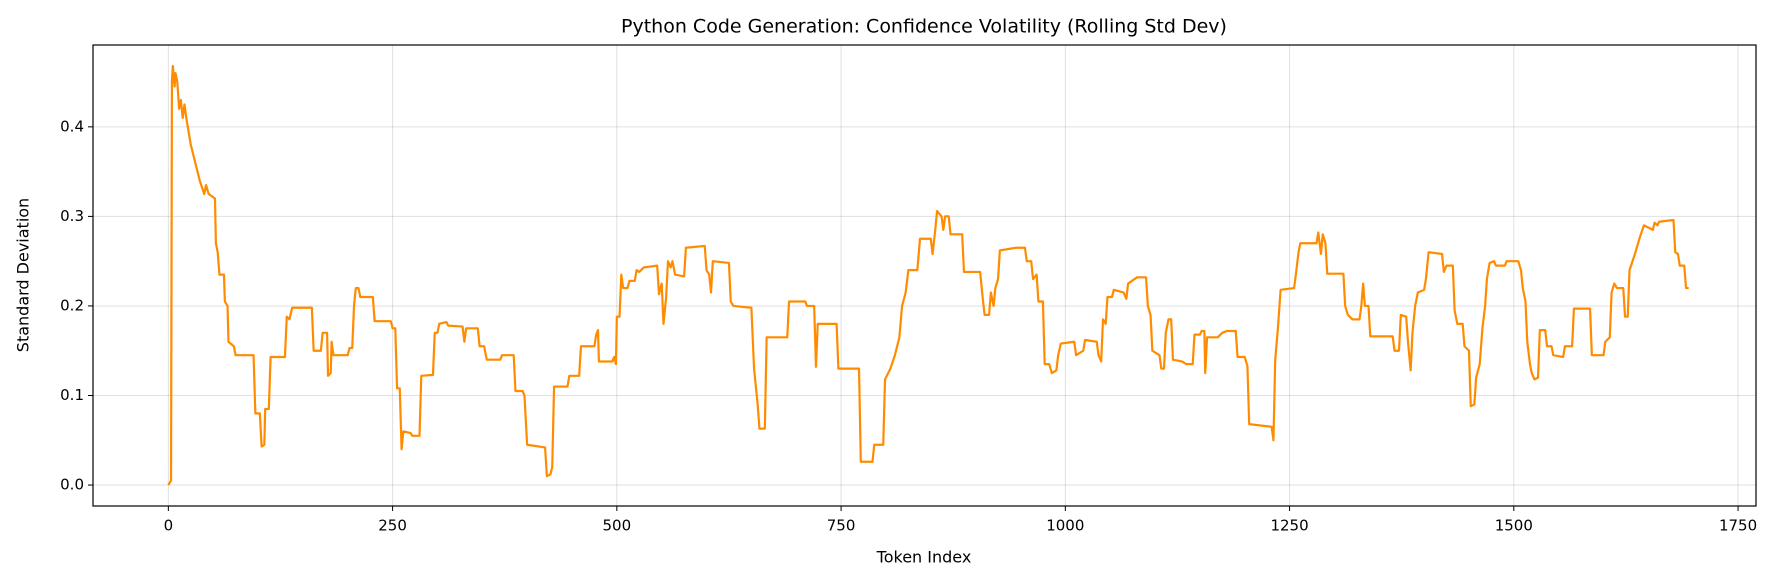  Describe the element at coordinates (169, 526) in the screenshot. I see `x-tick-label: 0` at that location.